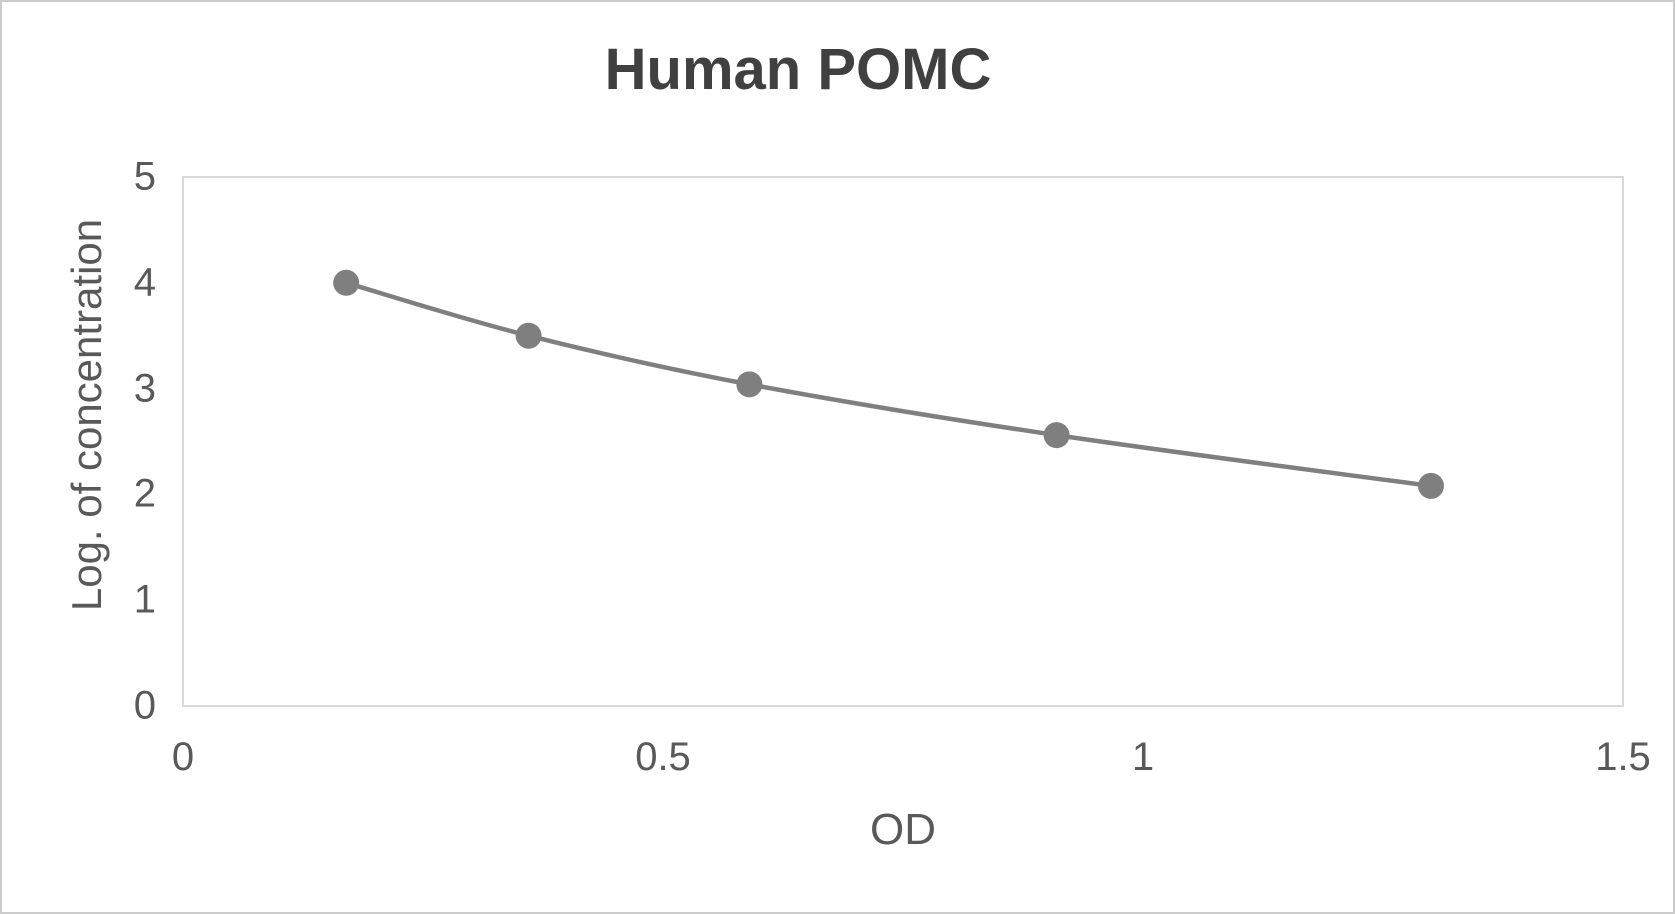  What do you see at coordinates (663, 757) in the screenshot?
I see `x-axis-tick-label: 0.5` at bounding box center [663, 757].